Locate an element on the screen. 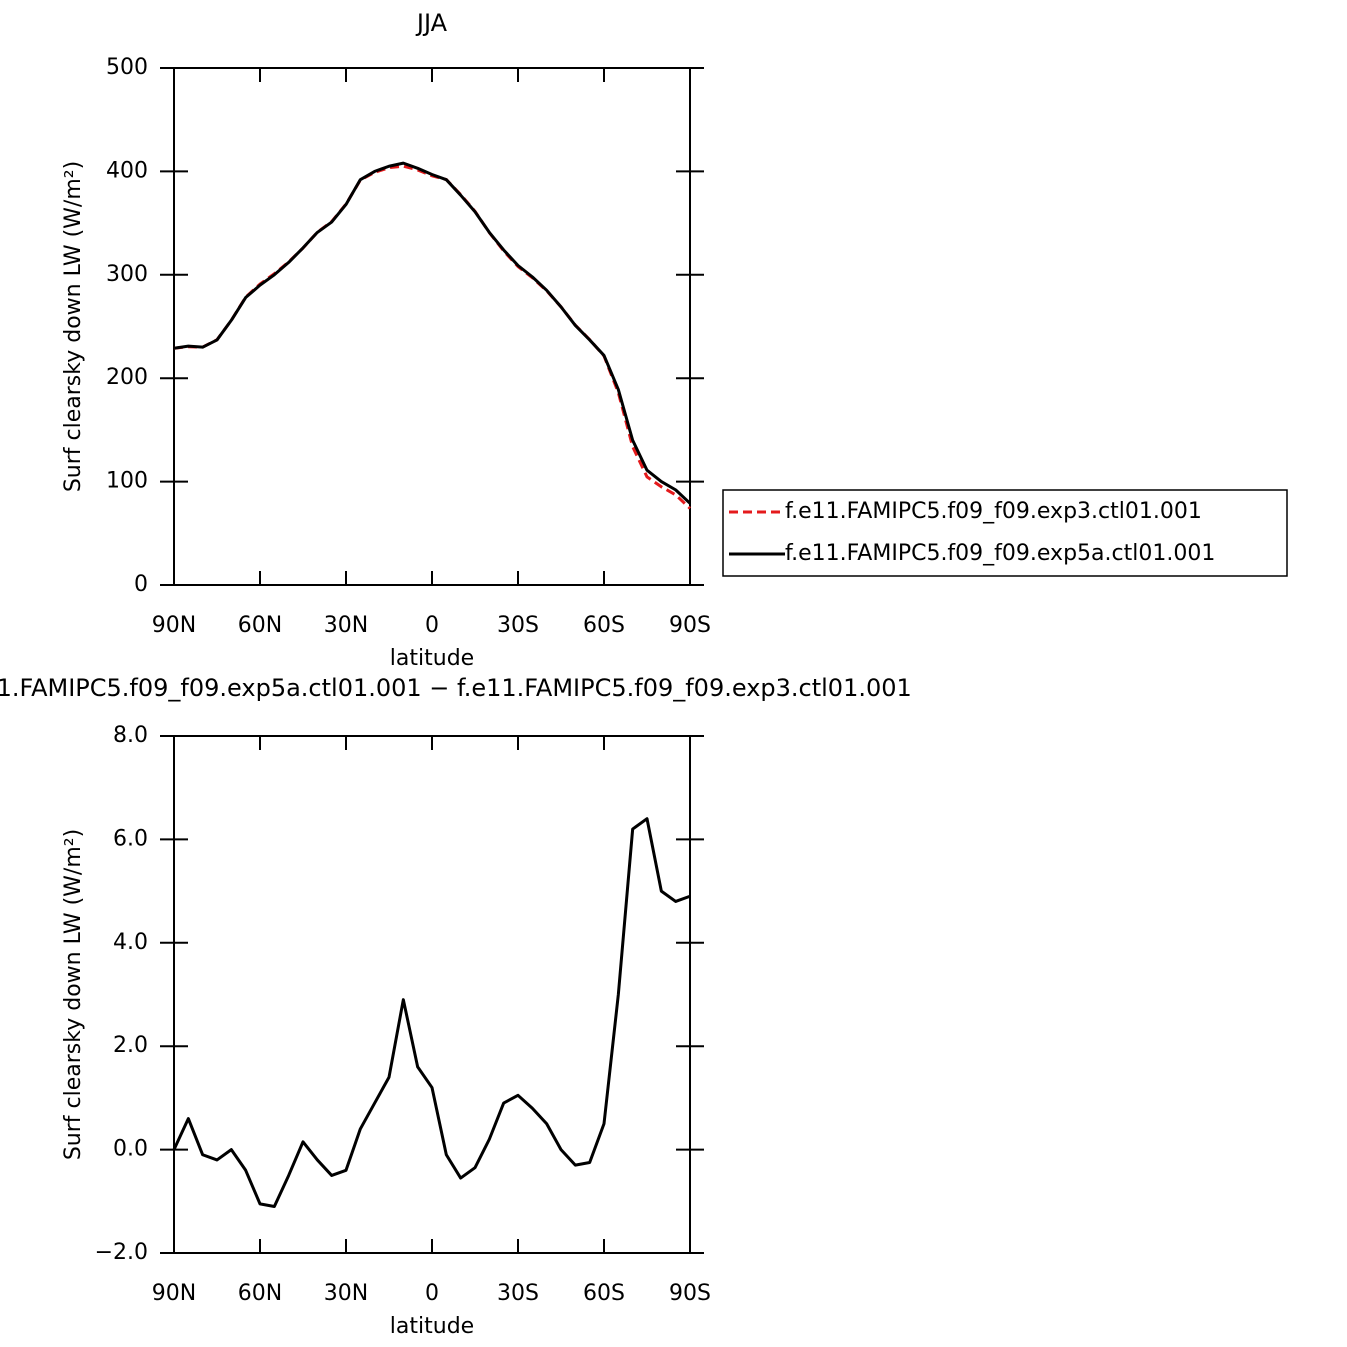 The image size is (1347, 1347). y-tick-label: −2.0 is located at coordinates (121, 1252).